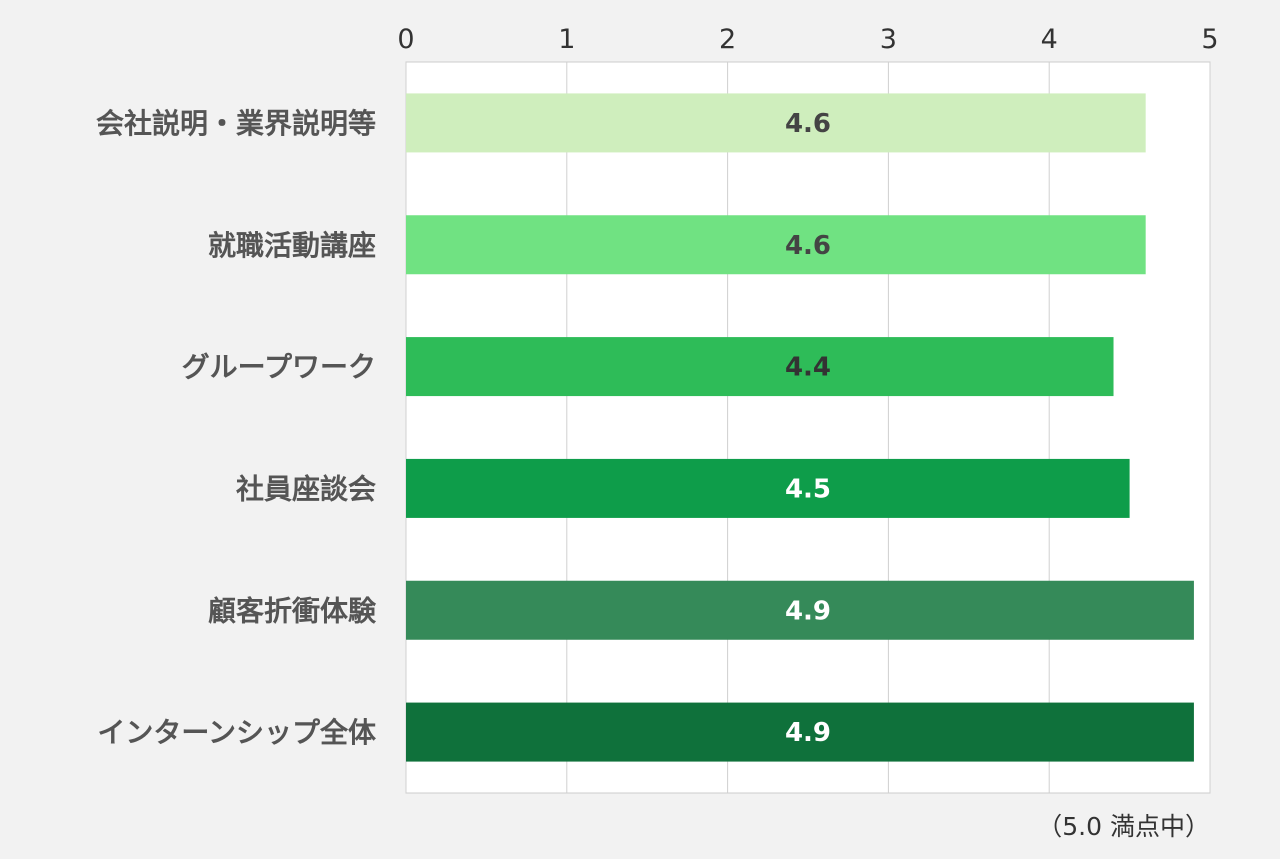 The height and width of the screenshot is (859, 1280). What do you see at coordinates (1123, 826) in the screenshot?
I see `scale-note: （5.0 満点中）` at bounding box center [1123, 826].